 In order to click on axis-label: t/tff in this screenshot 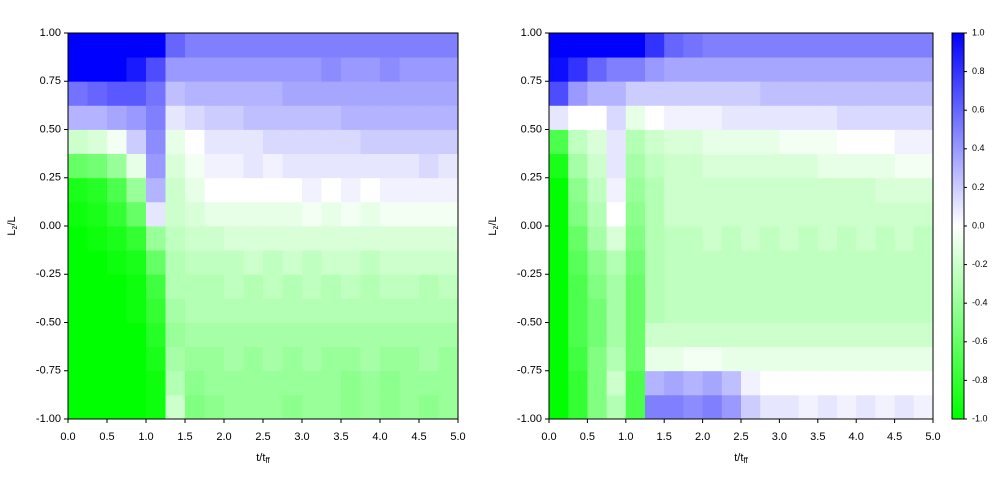, I will do `click(741, 458)`.